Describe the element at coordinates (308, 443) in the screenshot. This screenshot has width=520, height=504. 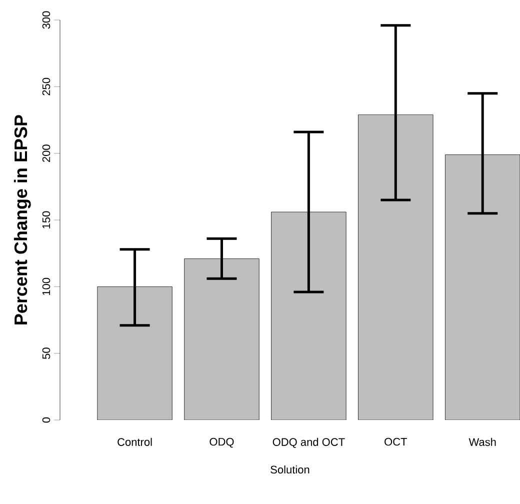
I see `x-tick-label: ODQ and OCT` at that location.